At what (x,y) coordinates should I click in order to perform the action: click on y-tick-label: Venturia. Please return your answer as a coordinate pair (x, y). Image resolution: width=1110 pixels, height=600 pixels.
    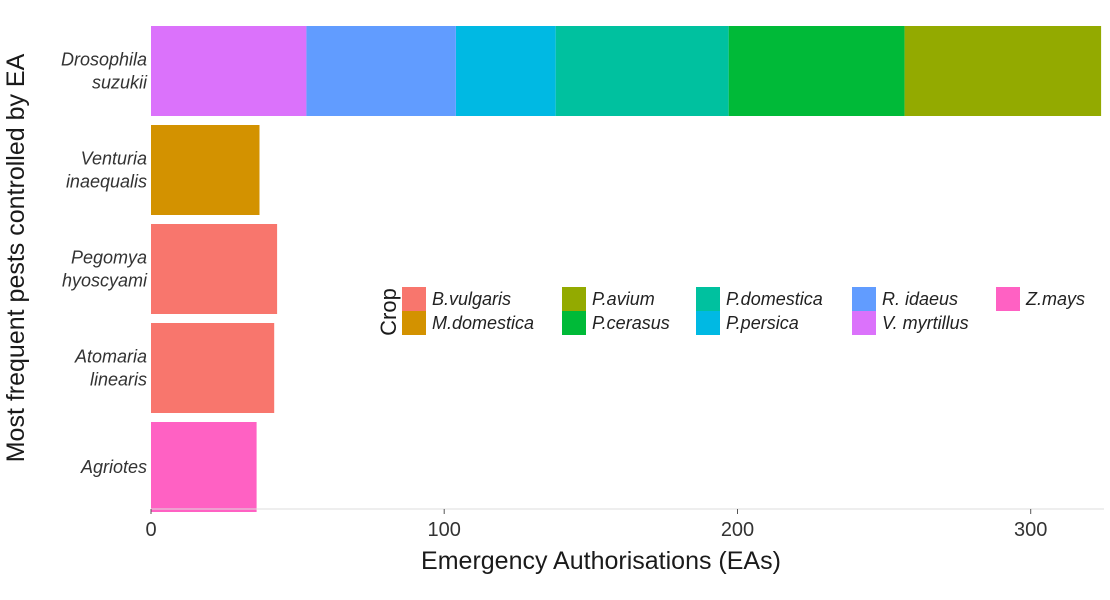
    Looking at the image, I should click on (114, 159).